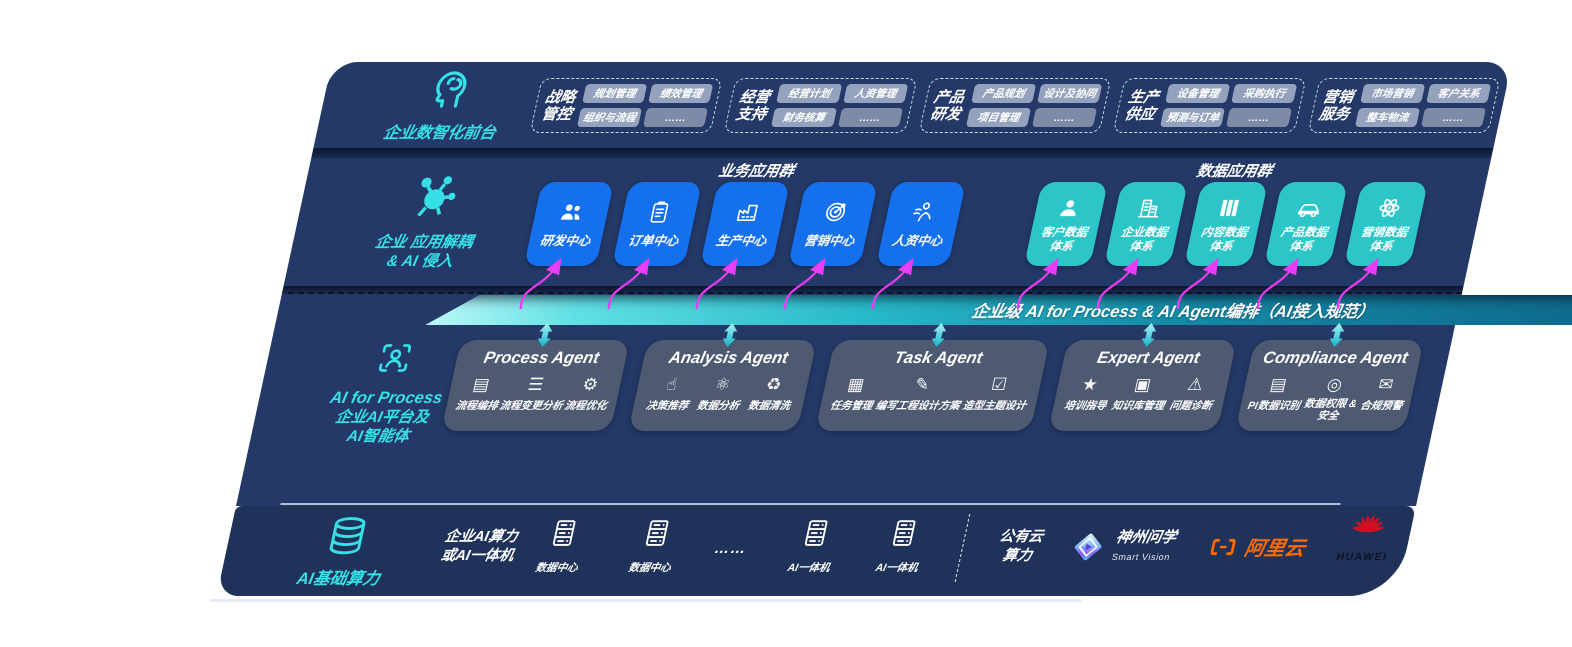  What do you see at coordinates (949, 283) in the screenshot?
I see `flow-arrows` at bounding box center [949, 283].